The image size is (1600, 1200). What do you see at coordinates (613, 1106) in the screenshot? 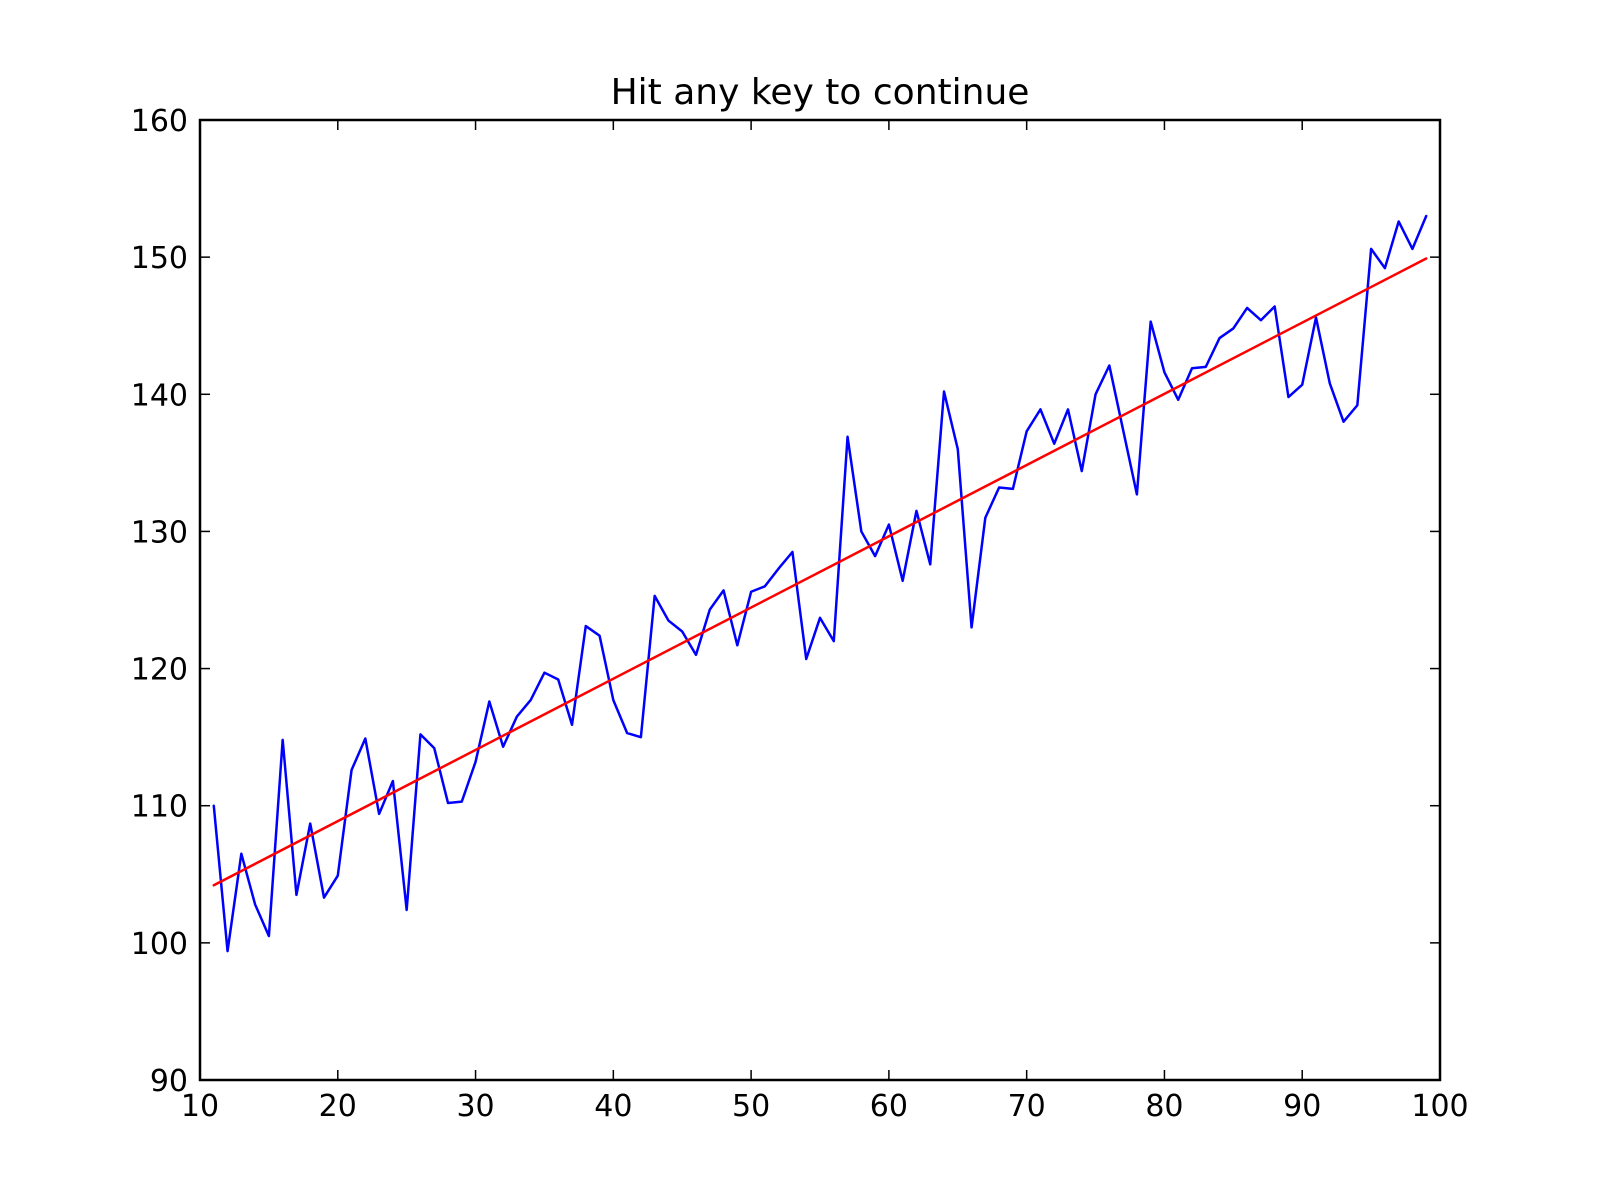
I see `x-tick-label: 40` at bounding box center [613, 1106].